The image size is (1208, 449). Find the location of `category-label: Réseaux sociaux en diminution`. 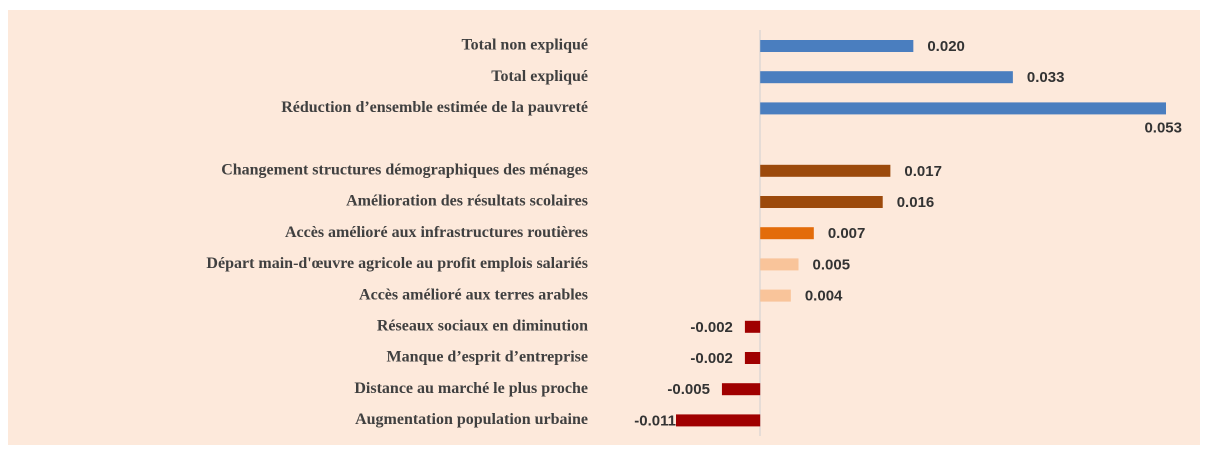

category-label: Réseaux sociaux en diminution is located at coordinates (482, 325).